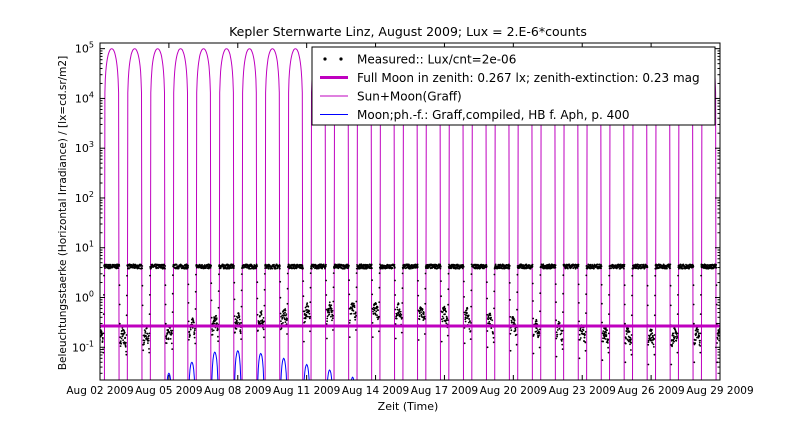 The width and height of the screenshot is (800, 423). Describe the element at coordinates (513, 391) in the screenshot. I see `x-tick-label: Aug 20 2009` at that location.